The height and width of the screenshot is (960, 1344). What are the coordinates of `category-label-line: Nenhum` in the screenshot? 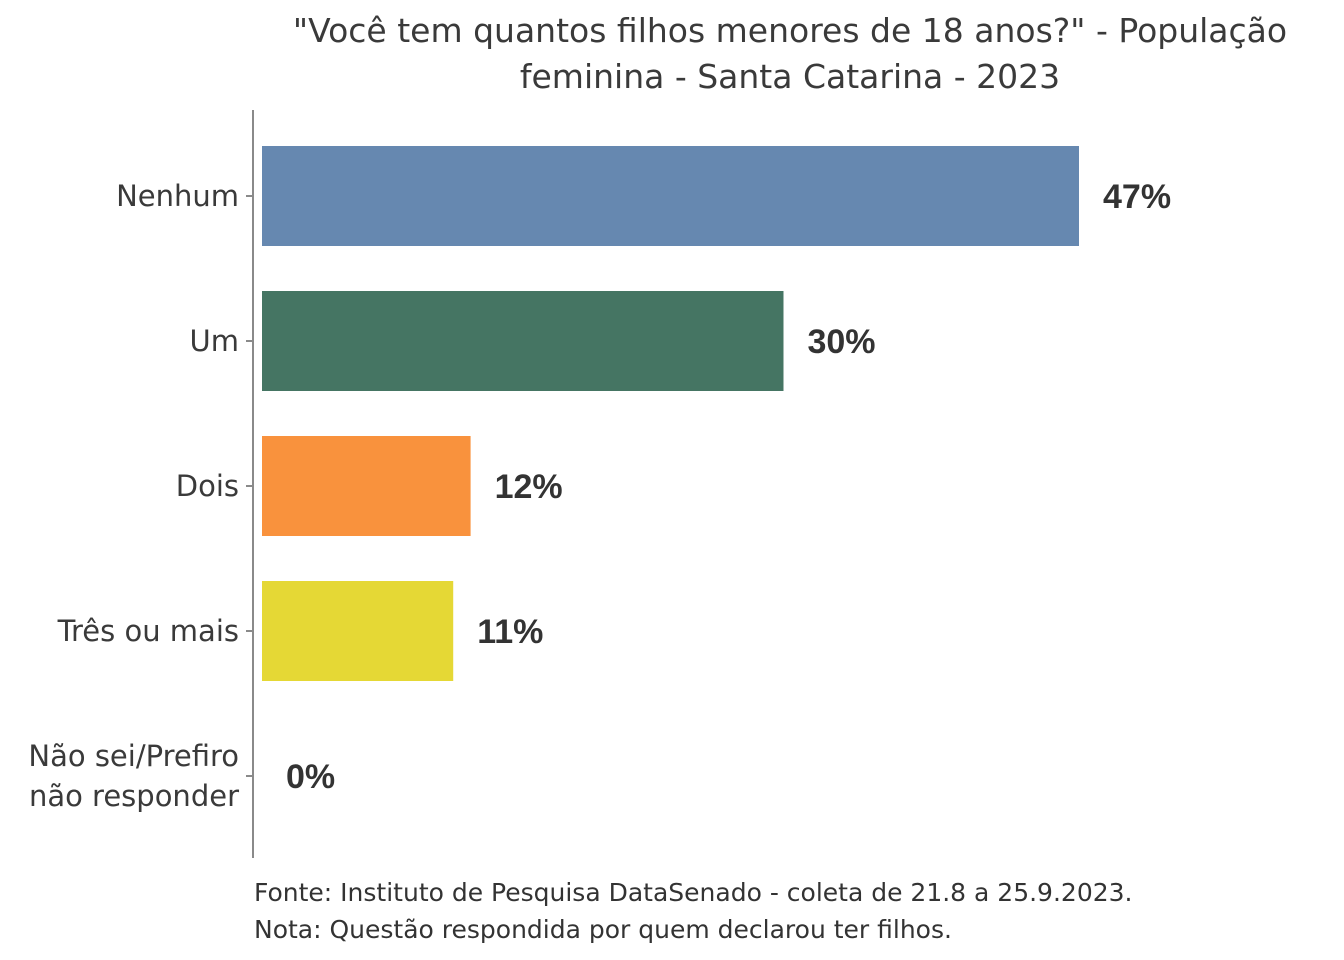 It's located at (177, 196).